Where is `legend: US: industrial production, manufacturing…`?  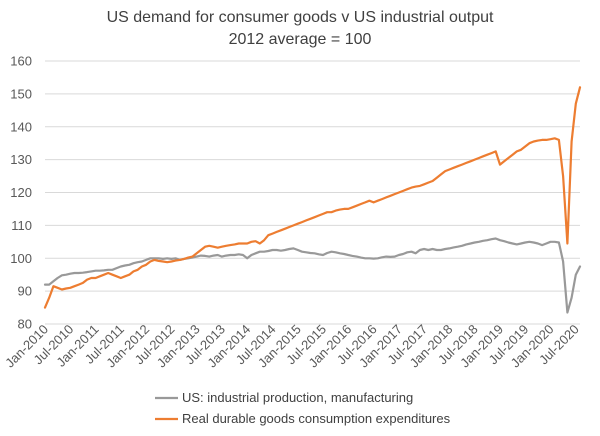
legend: US: industrial production, manufacturing… is located at coordinates (303, 408).